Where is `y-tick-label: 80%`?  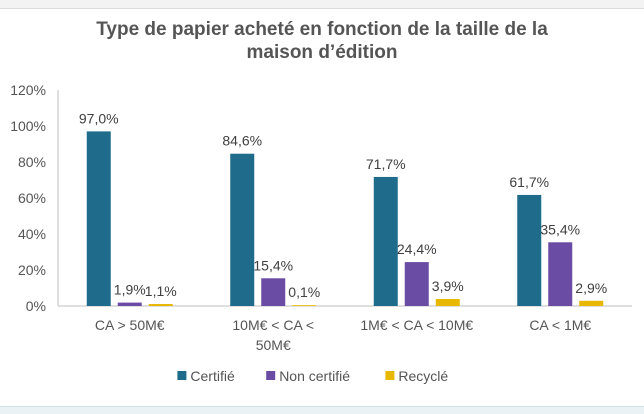 y-tick-label: 80% is located at coordinates (32, 162).